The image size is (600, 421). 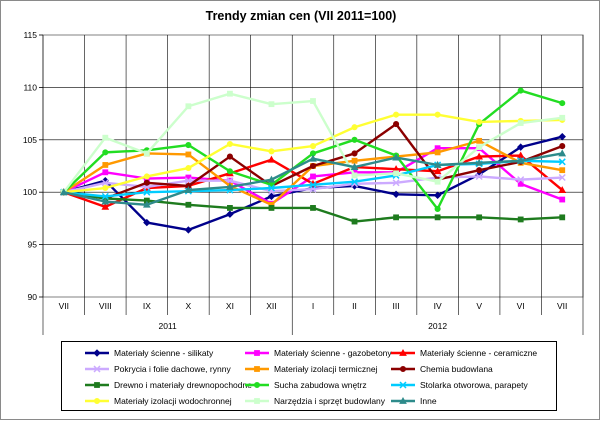 I want to click on legend-label: Materiały izolacji wodochronnej, so click(x=173, y=401).